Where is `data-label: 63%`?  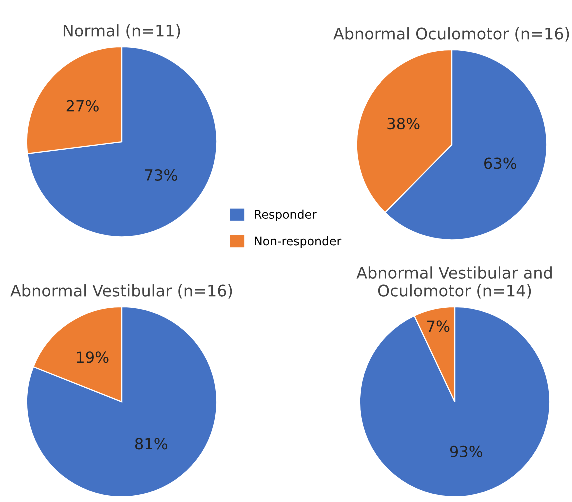
data-label: 63% is located at coordinates (500, 164).